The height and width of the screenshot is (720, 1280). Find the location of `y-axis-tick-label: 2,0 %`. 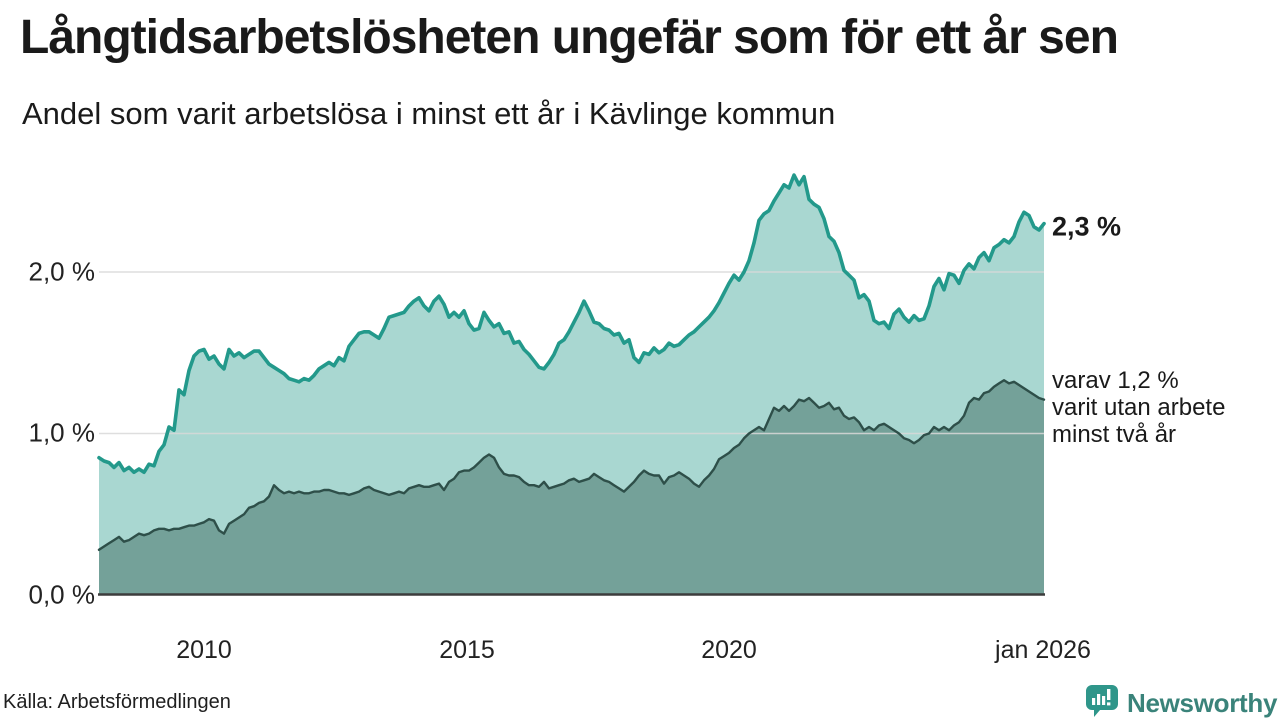

y-axis-tick-label: 2,0 % is located at coordinates (62, 271).